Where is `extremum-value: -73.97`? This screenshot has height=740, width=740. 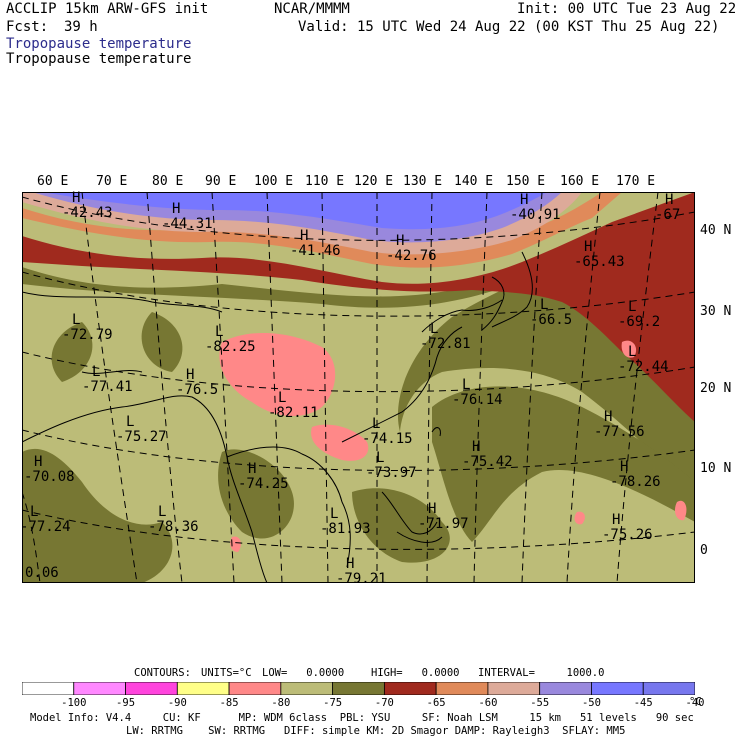
extremum-value: -73.97 is located at coordinates (391, 473).